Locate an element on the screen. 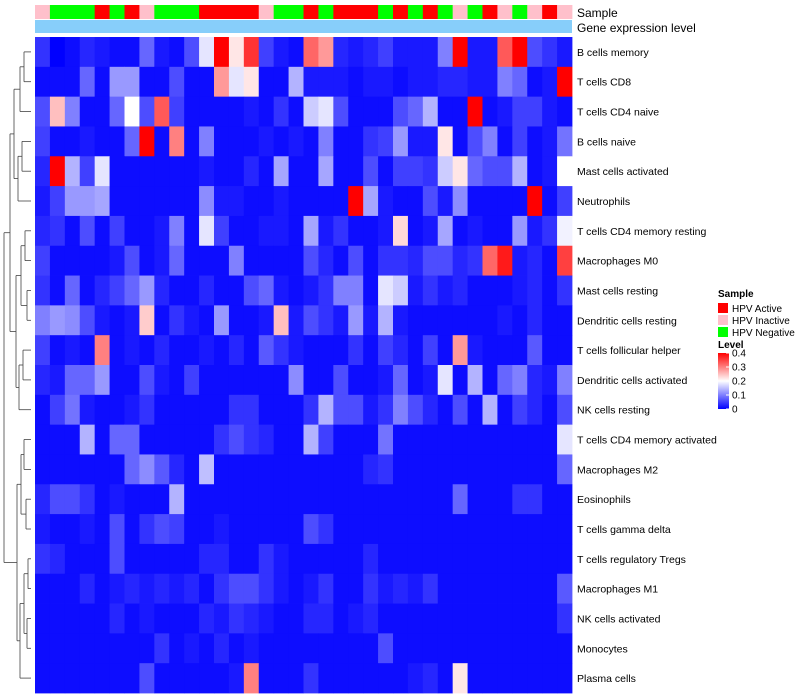 The height and width of the screenshot is (700, 800). legend-item-label: HPV Negative is located at coordinates (763, 333).